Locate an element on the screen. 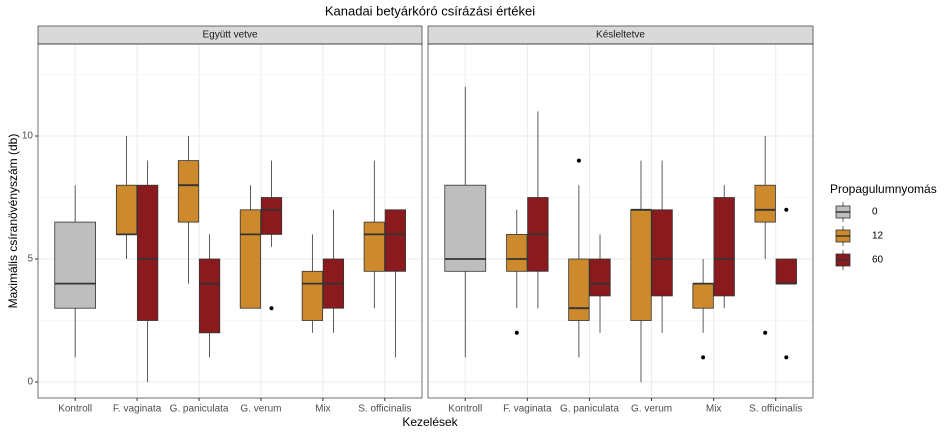 The image size is (947, 436). y-axis-title: Maximális csíranövényszám (db) is located at coordinates (13, 221).